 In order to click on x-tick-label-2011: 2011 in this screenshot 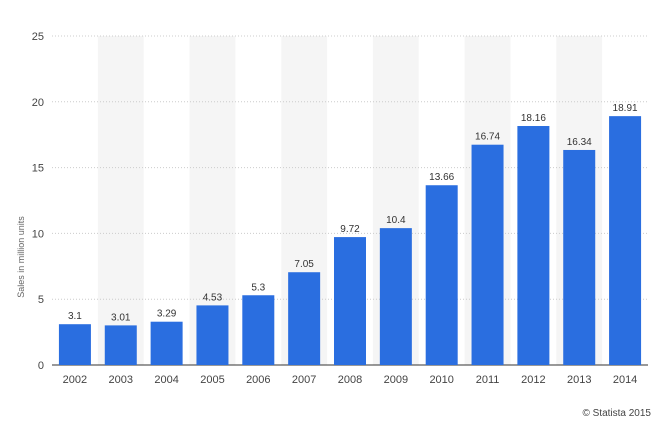, I will do `click(488, 380)`.